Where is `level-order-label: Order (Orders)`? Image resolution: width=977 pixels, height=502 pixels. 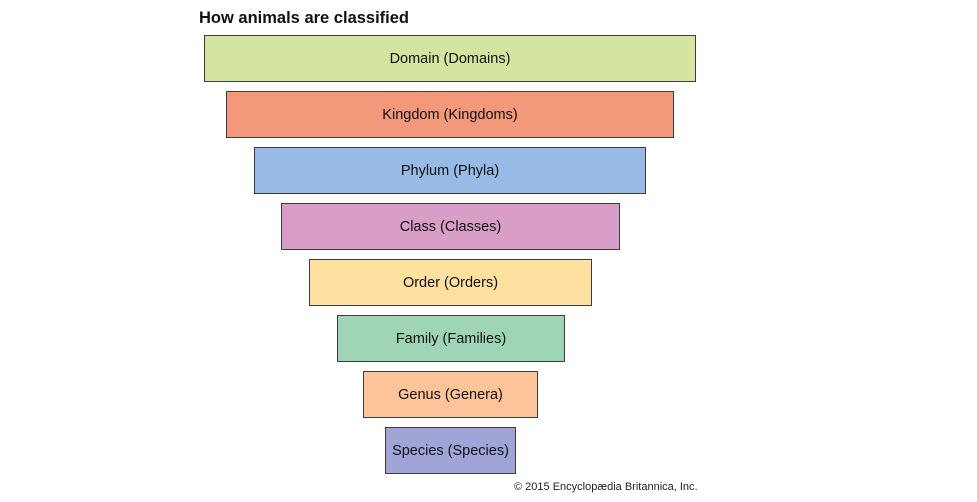 level-order-label: Order (Orders) is located at coordinates (450, 282).